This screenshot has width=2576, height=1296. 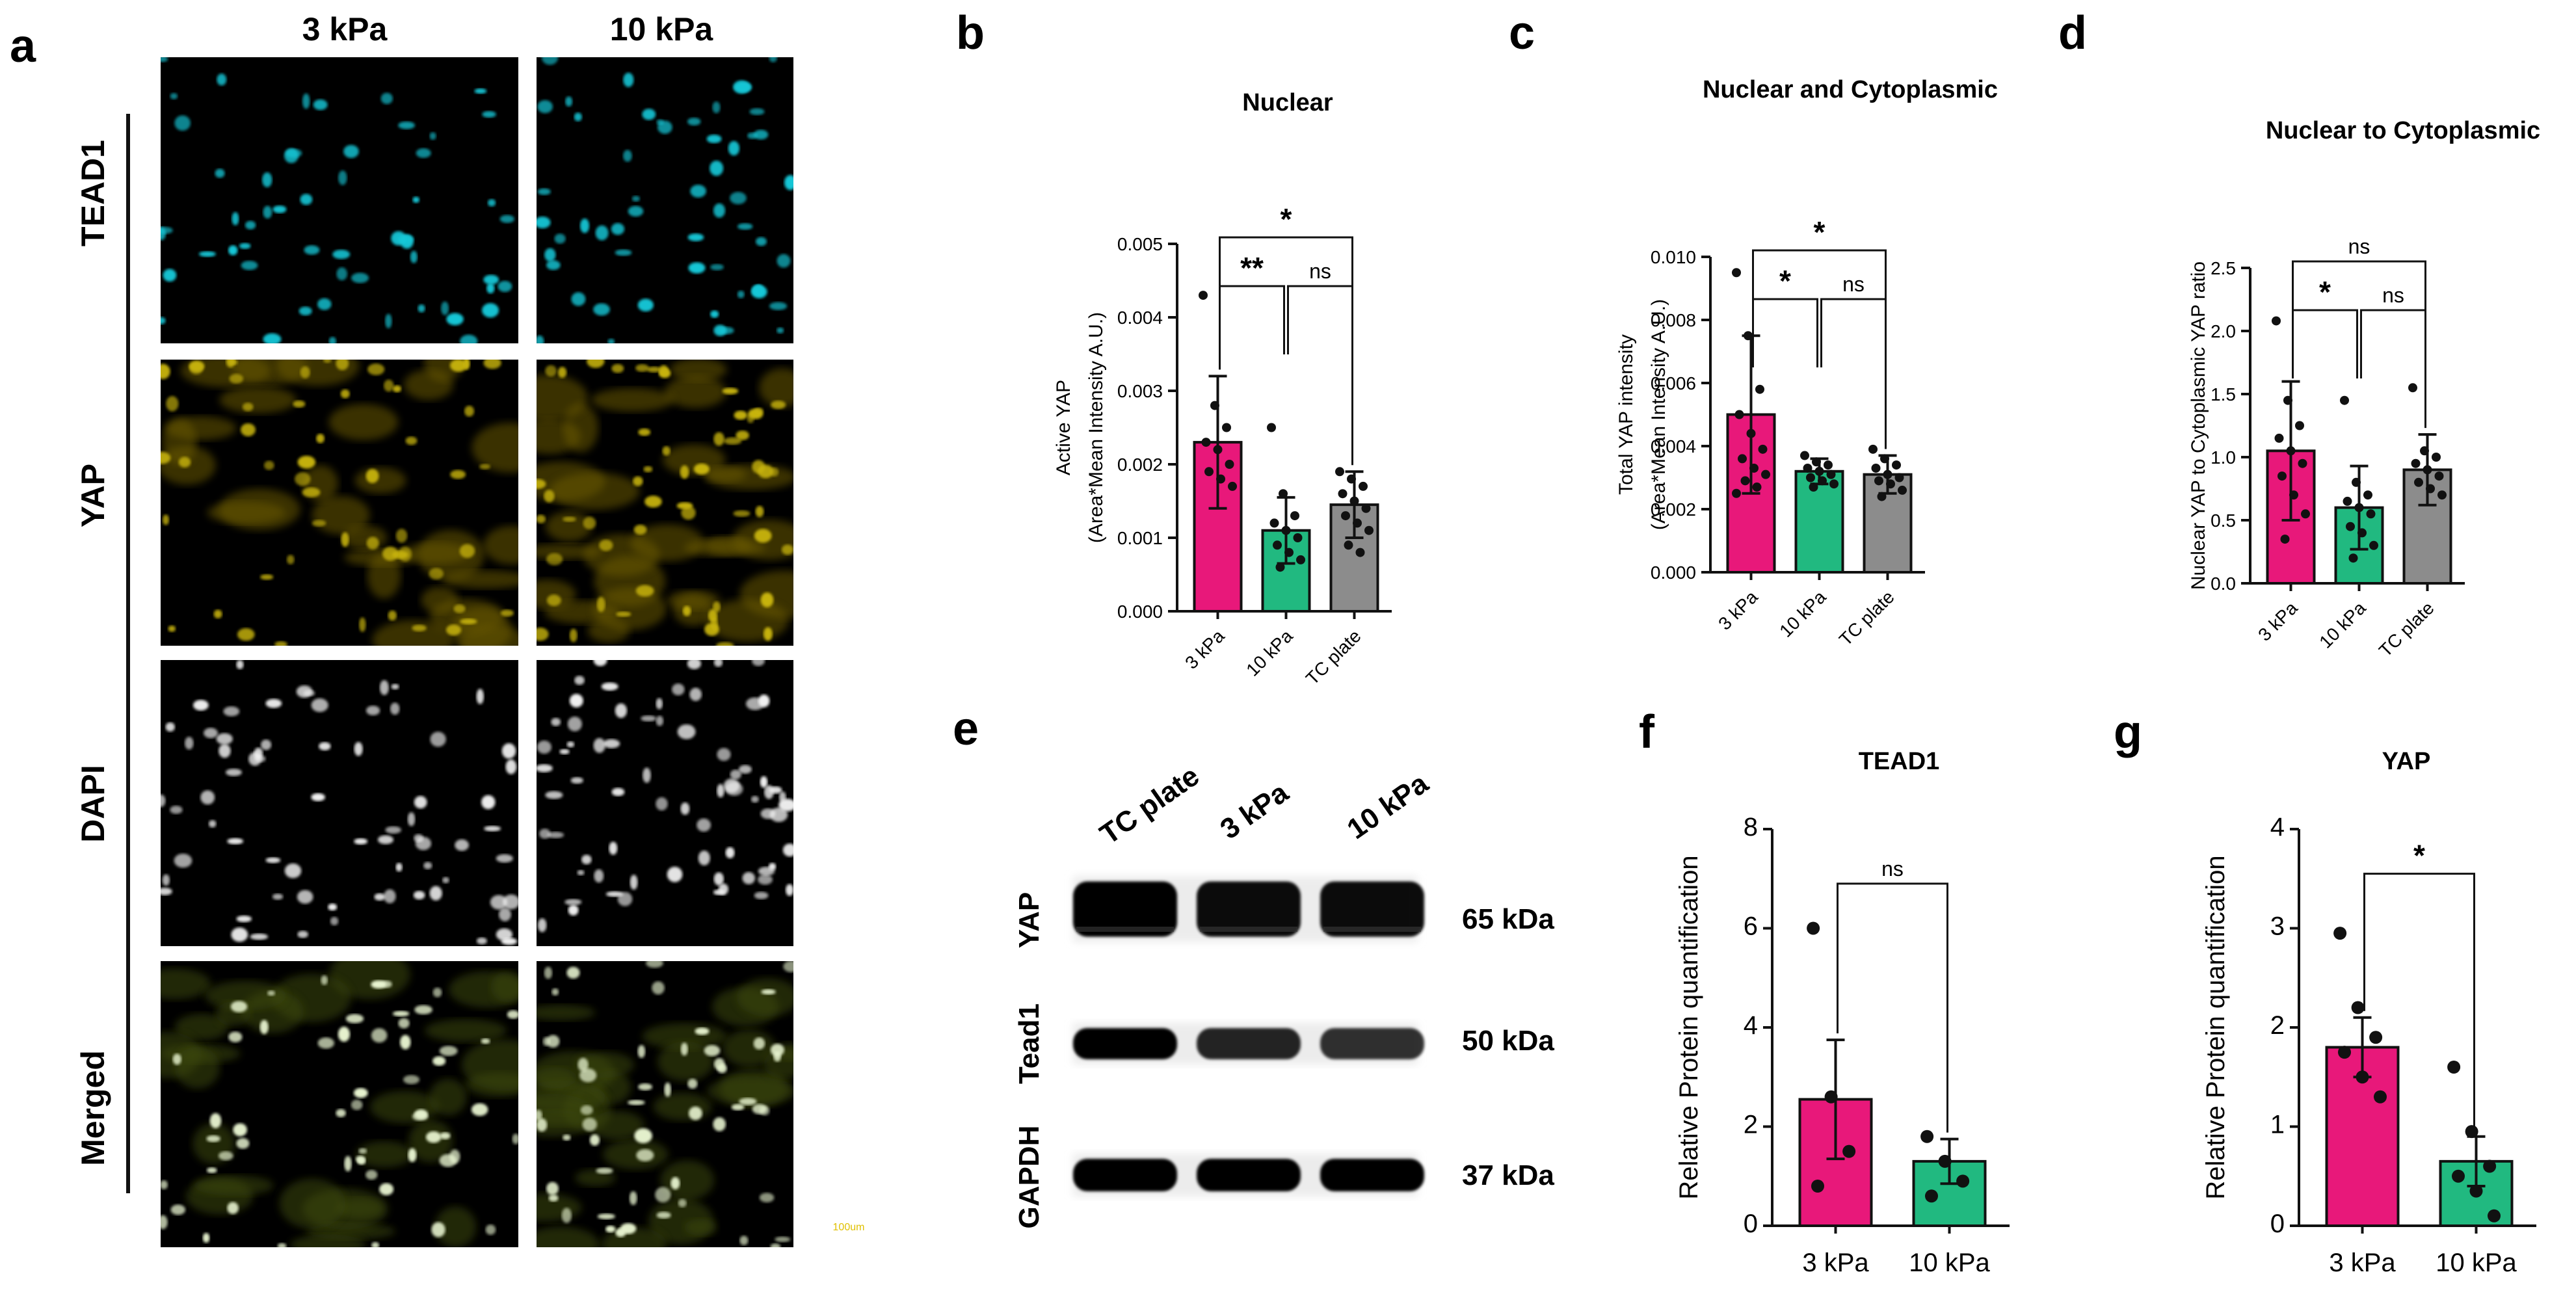 What do you see at coordinates (1850, 89) in the screenshot?
I see `chart-title: Nuclear and Cytoplasmic` at bounding box center [1850, 89].